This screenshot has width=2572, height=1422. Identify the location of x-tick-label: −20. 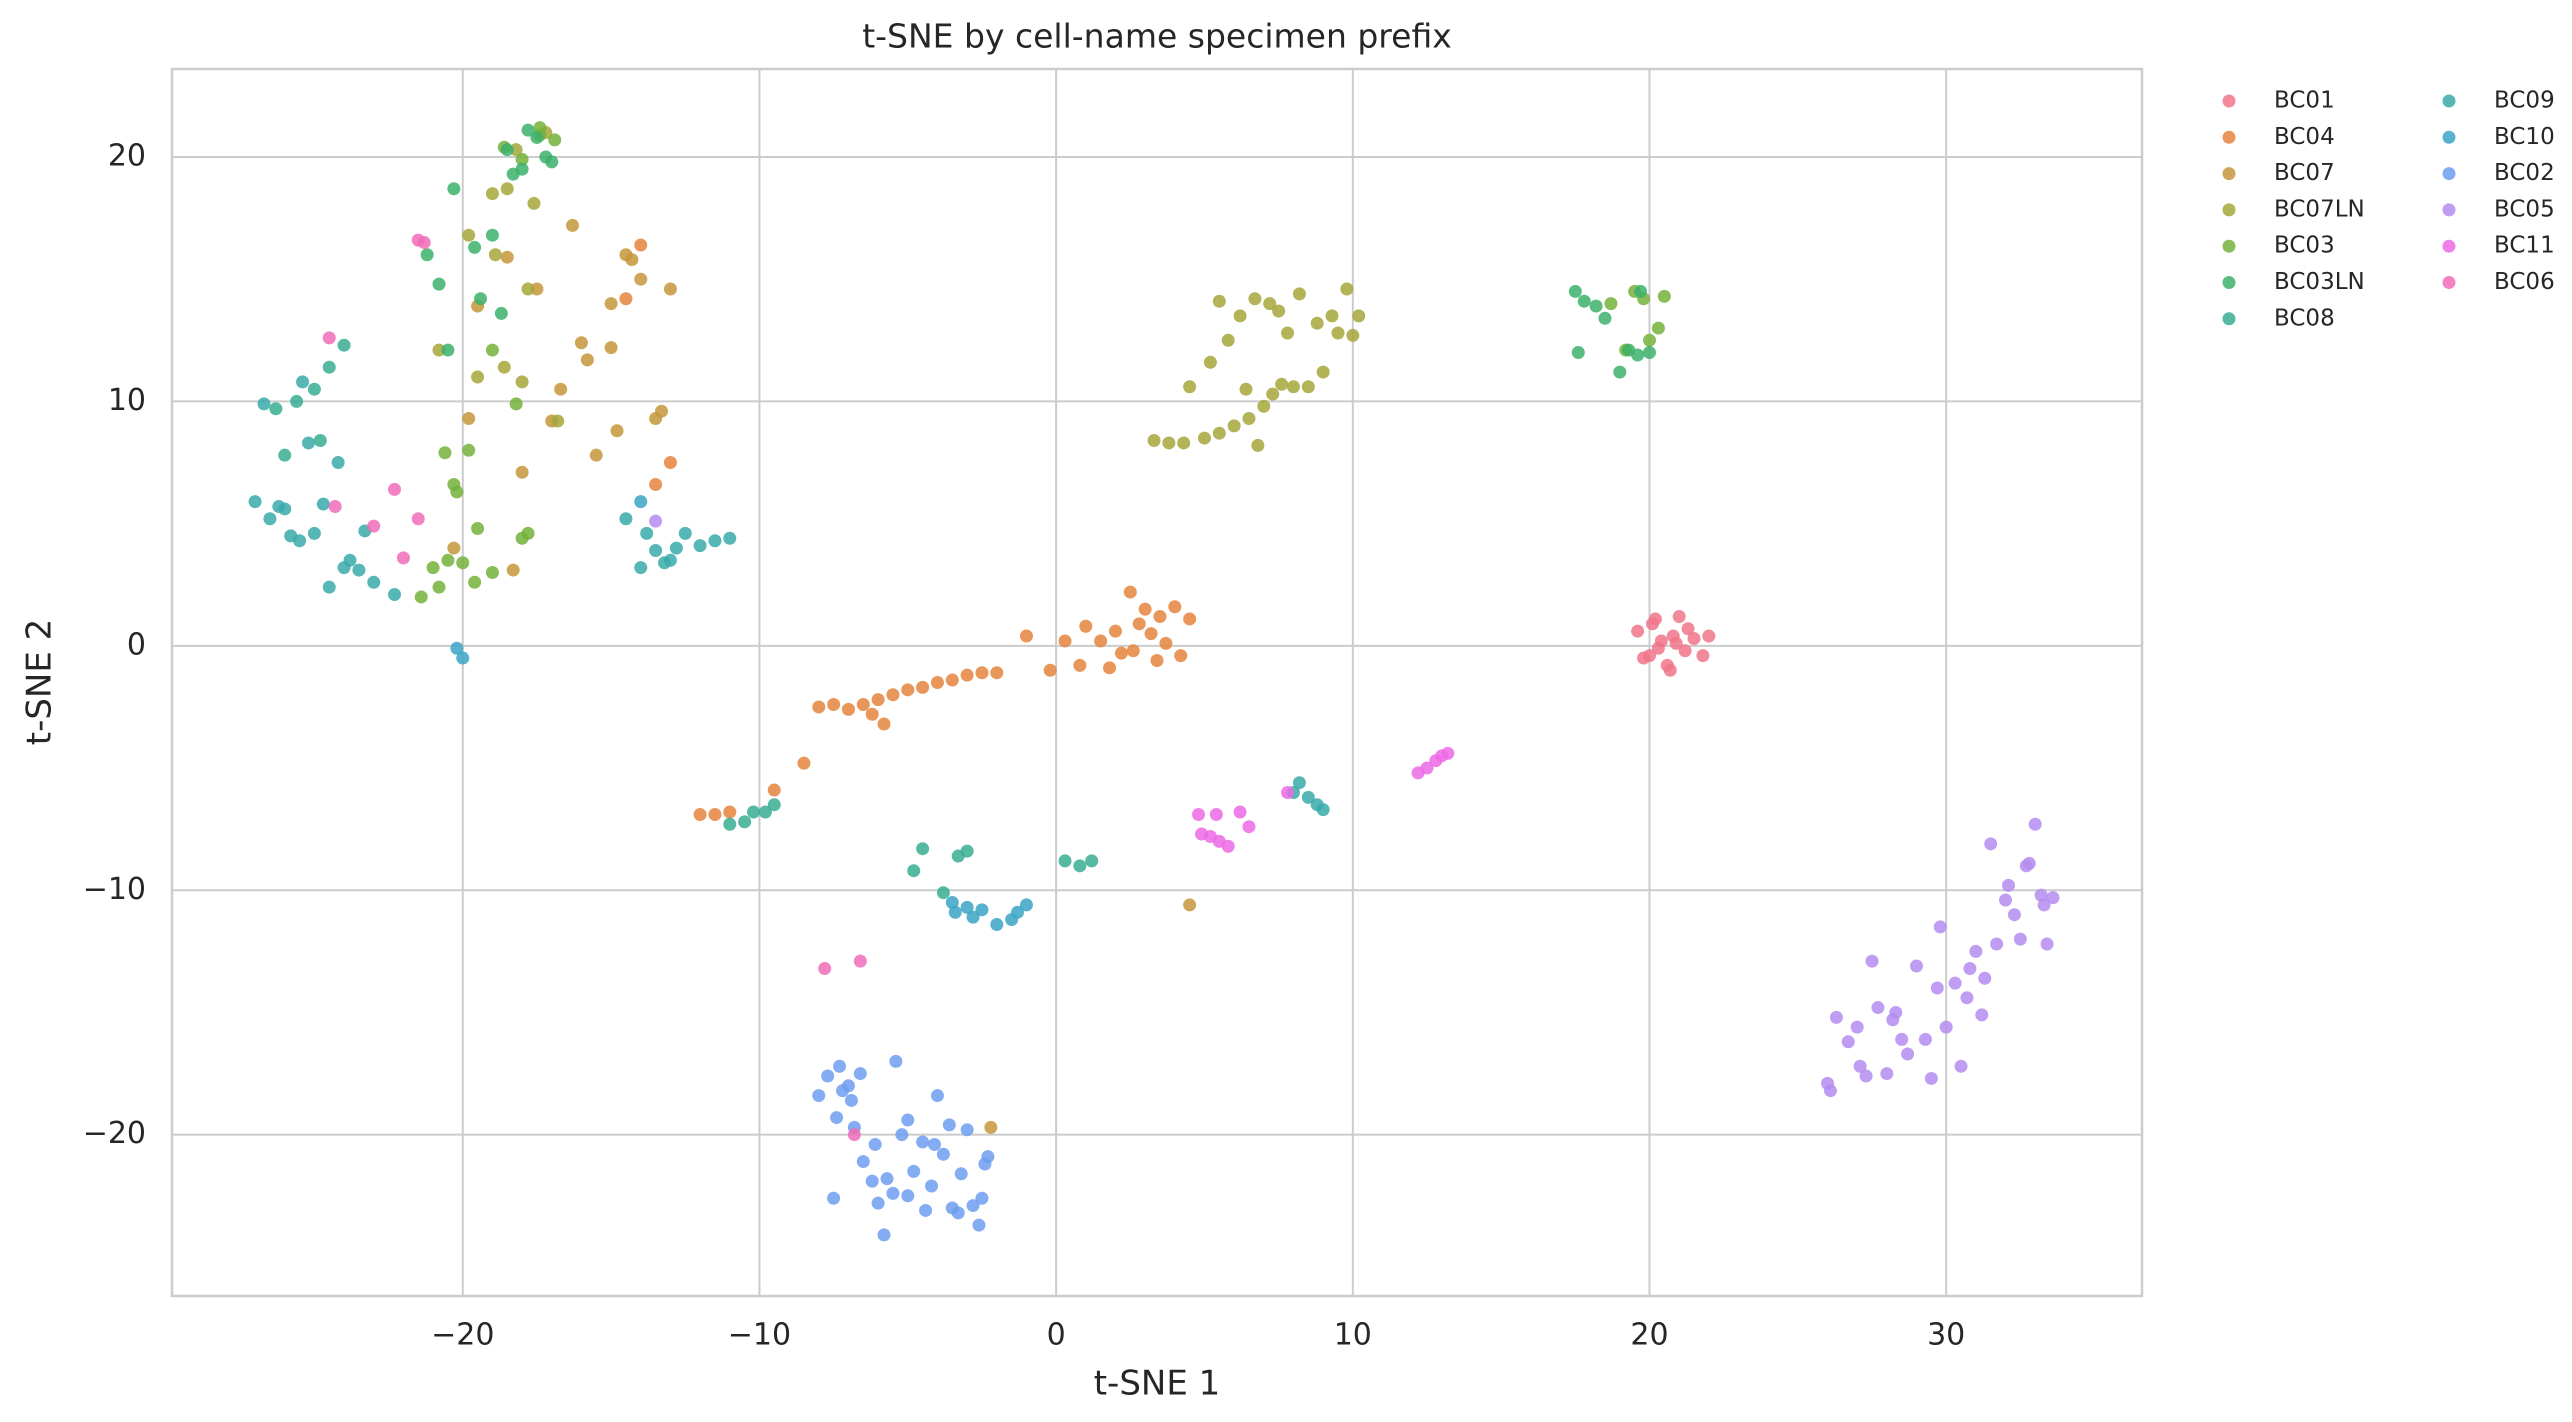
(462, 1335).